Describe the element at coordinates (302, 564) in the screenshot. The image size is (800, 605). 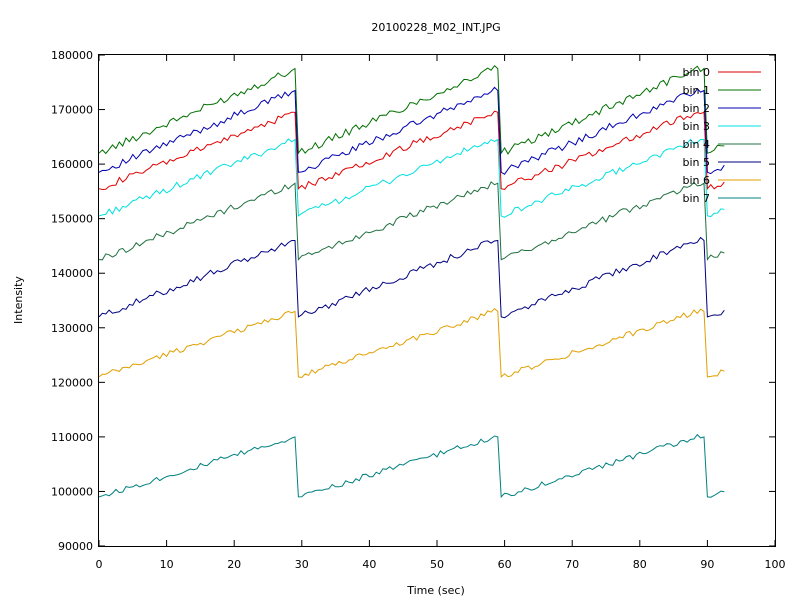
I see `x-tick-label: 30` at that location.